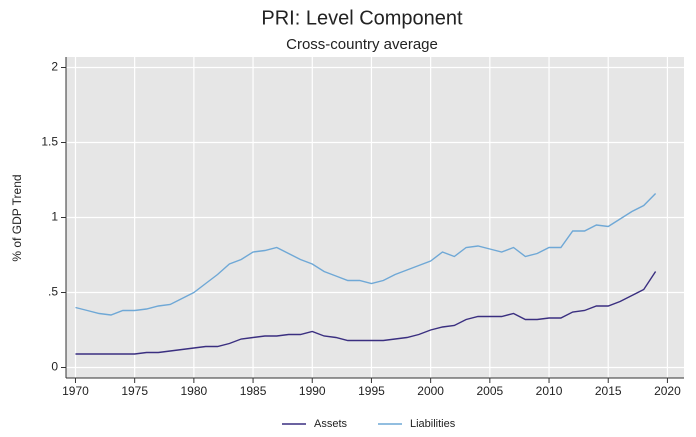  What do you see at coordinates (667, 391) in the screenshot?
I see `x-tick-label: 2020` at bounding box center [667, 391].